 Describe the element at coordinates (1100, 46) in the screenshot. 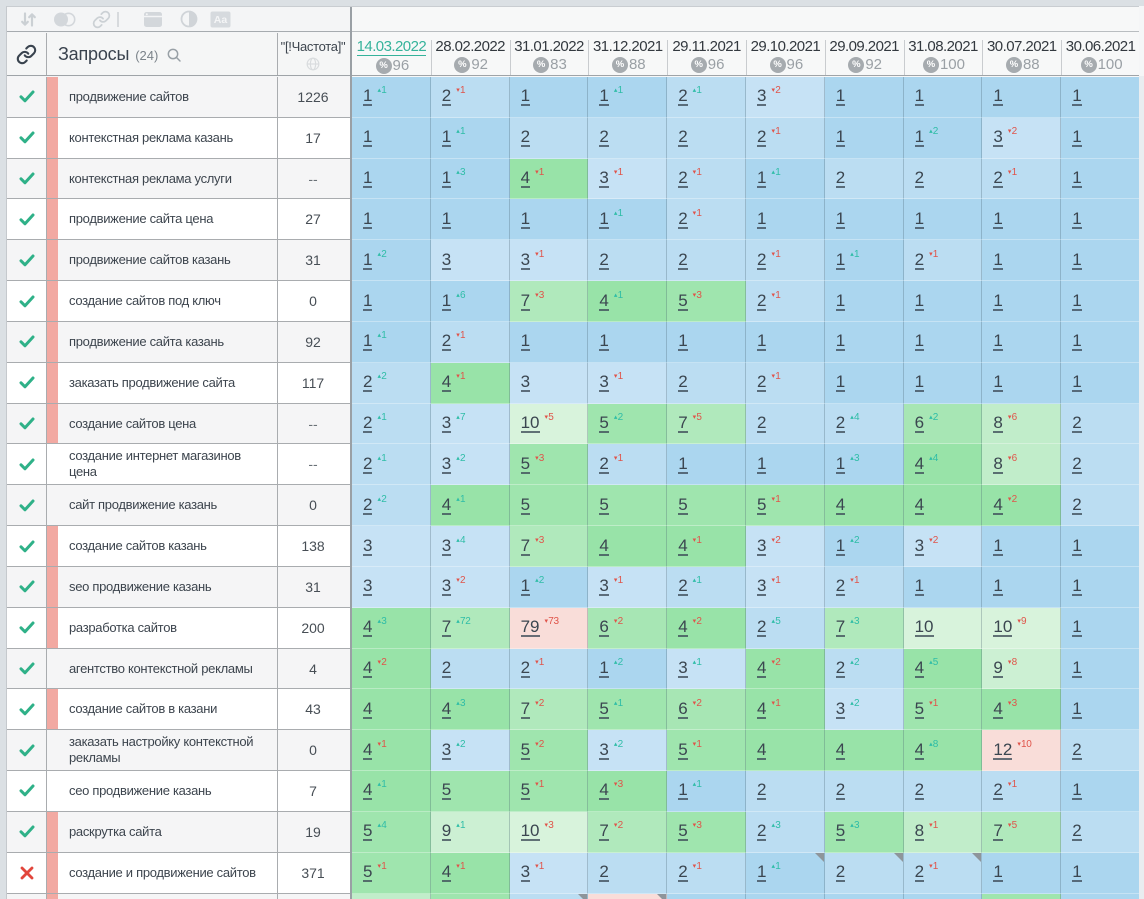

I see `date-link: 30.06.2021` at that location.